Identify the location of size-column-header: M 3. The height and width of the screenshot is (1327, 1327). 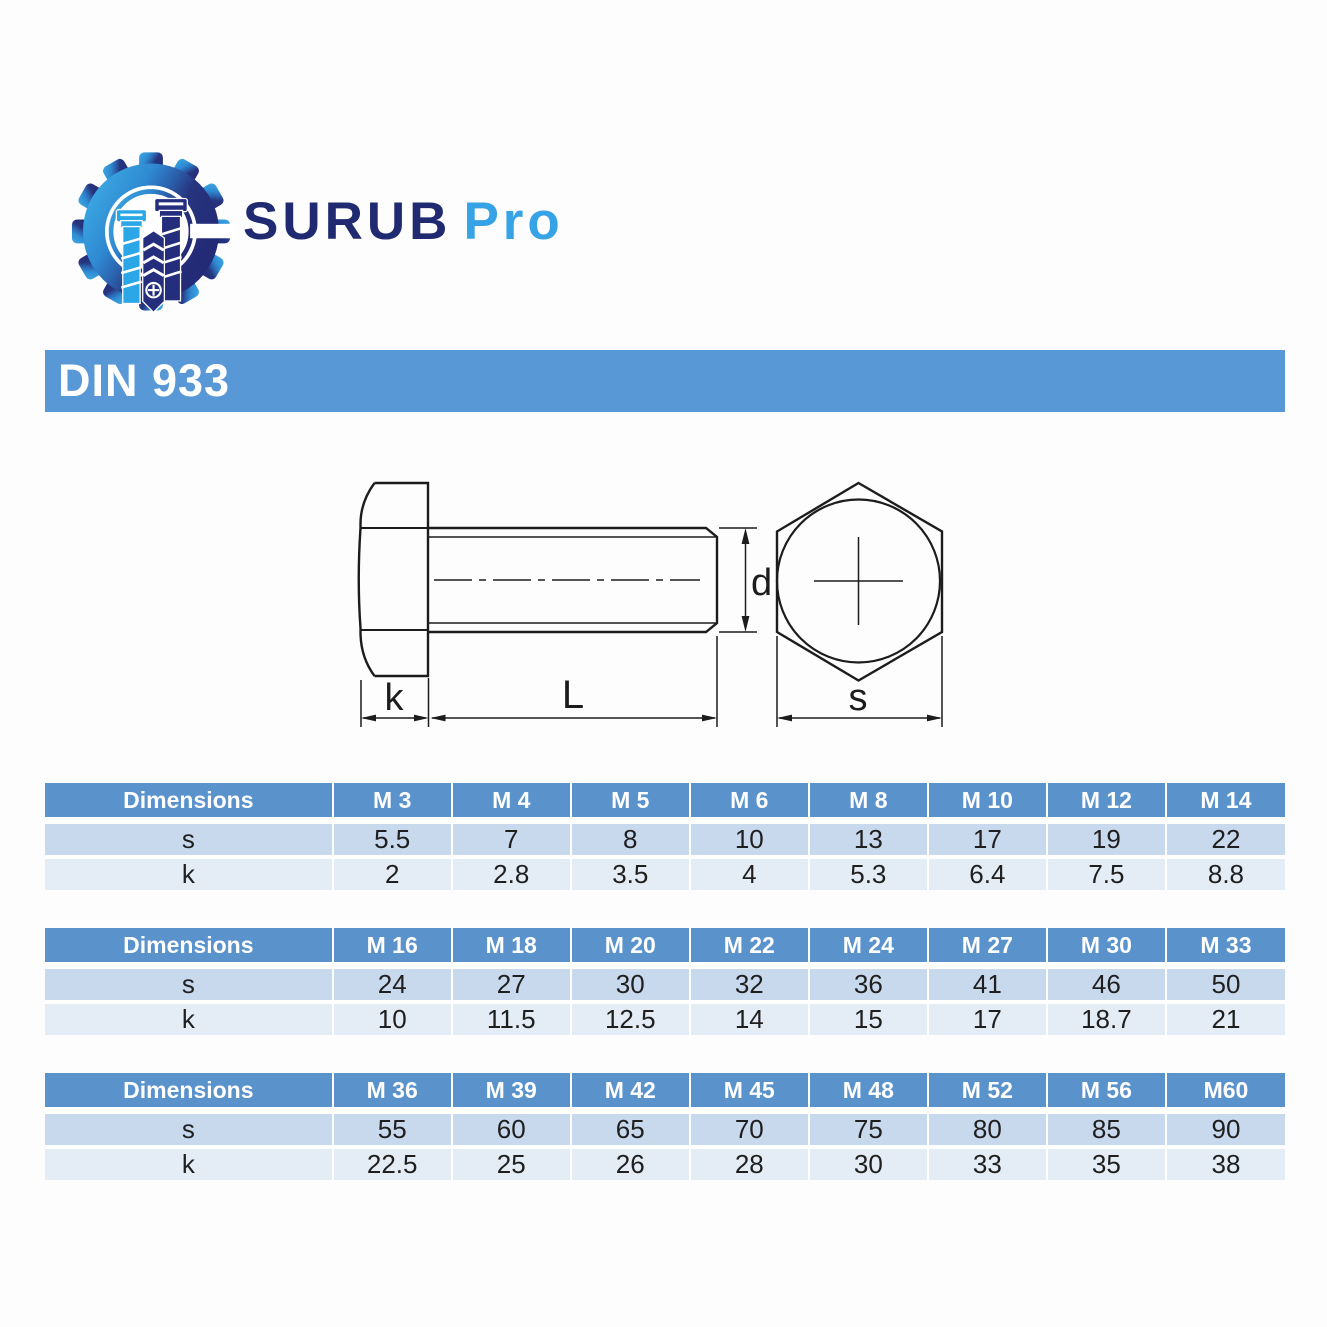
(392, 803).